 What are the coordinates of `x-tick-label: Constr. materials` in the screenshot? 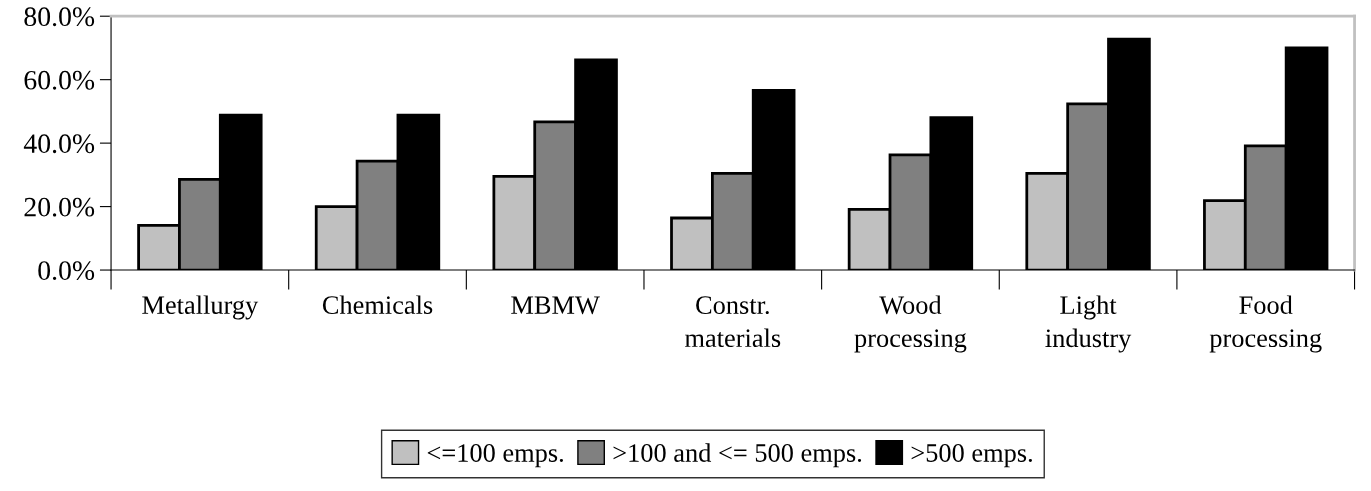 It's located at (732, 322).